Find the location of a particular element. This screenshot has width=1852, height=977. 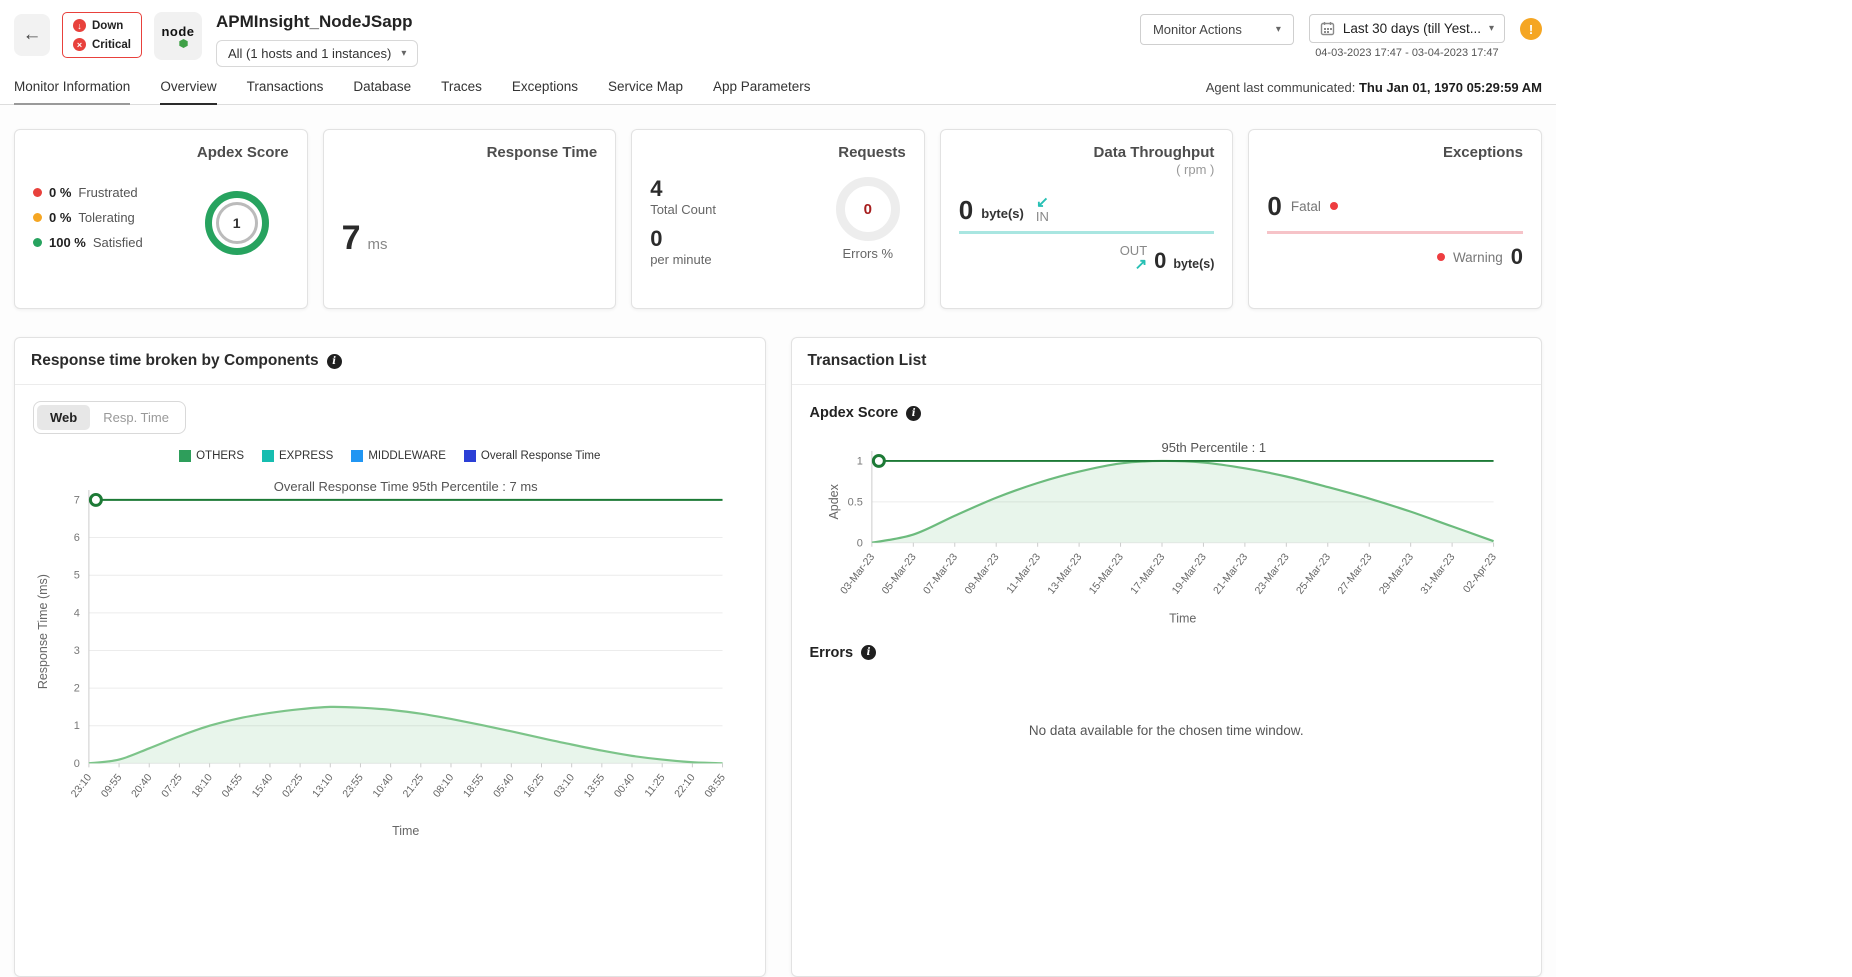

throughput-in-row: 0 byte(s) ↙ IN is located at coordinates (1086, 214).